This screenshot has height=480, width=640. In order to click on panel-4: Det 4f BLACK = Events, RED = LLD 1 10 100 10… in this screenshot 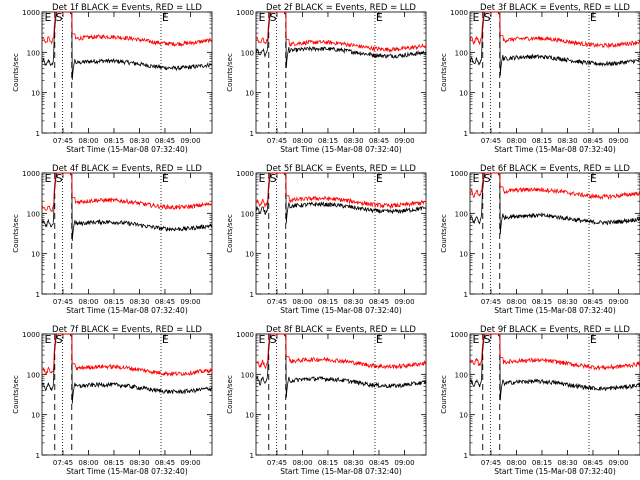, I will do `click(112, 239)`.